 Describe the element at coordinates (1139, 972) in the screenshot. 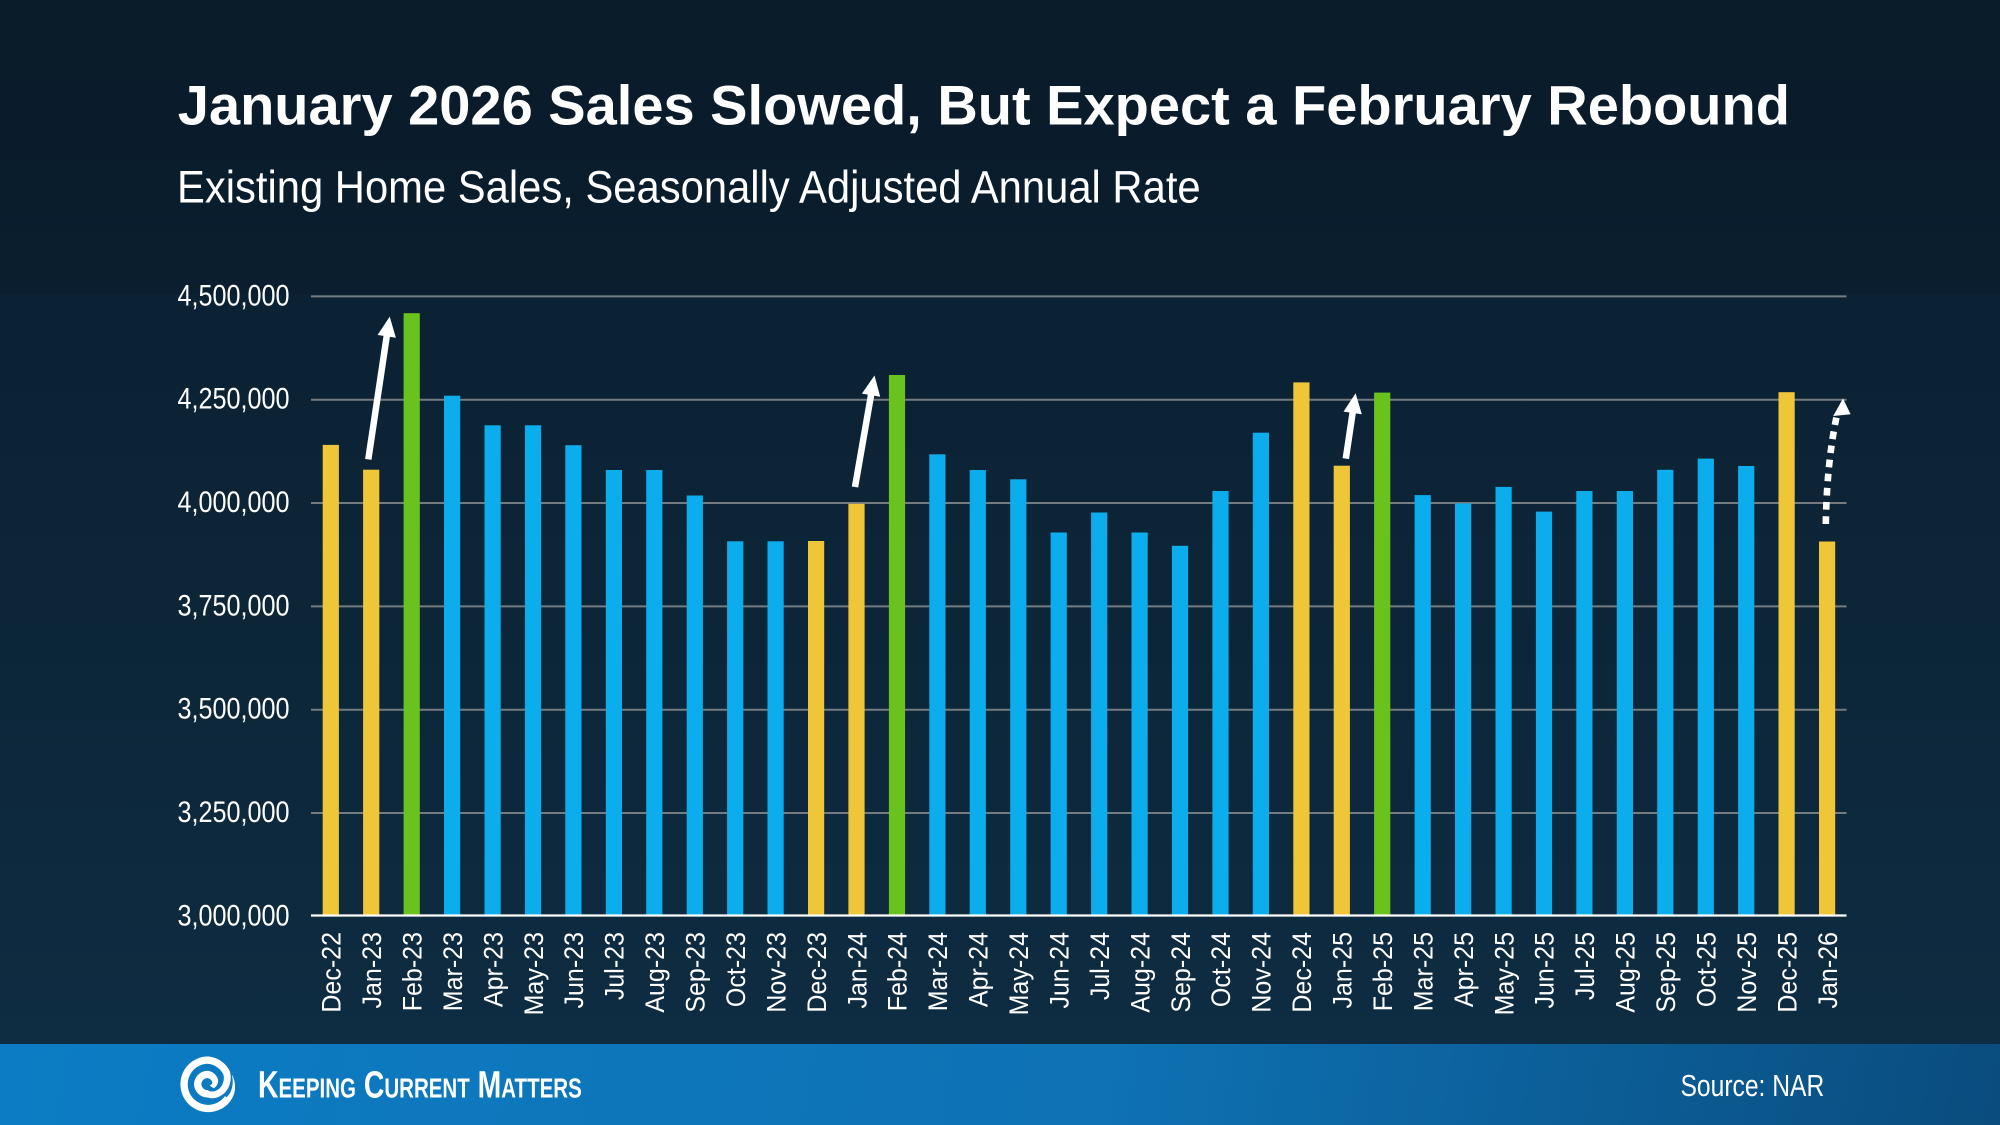

I see `svg-text: Aug-24` at that location.